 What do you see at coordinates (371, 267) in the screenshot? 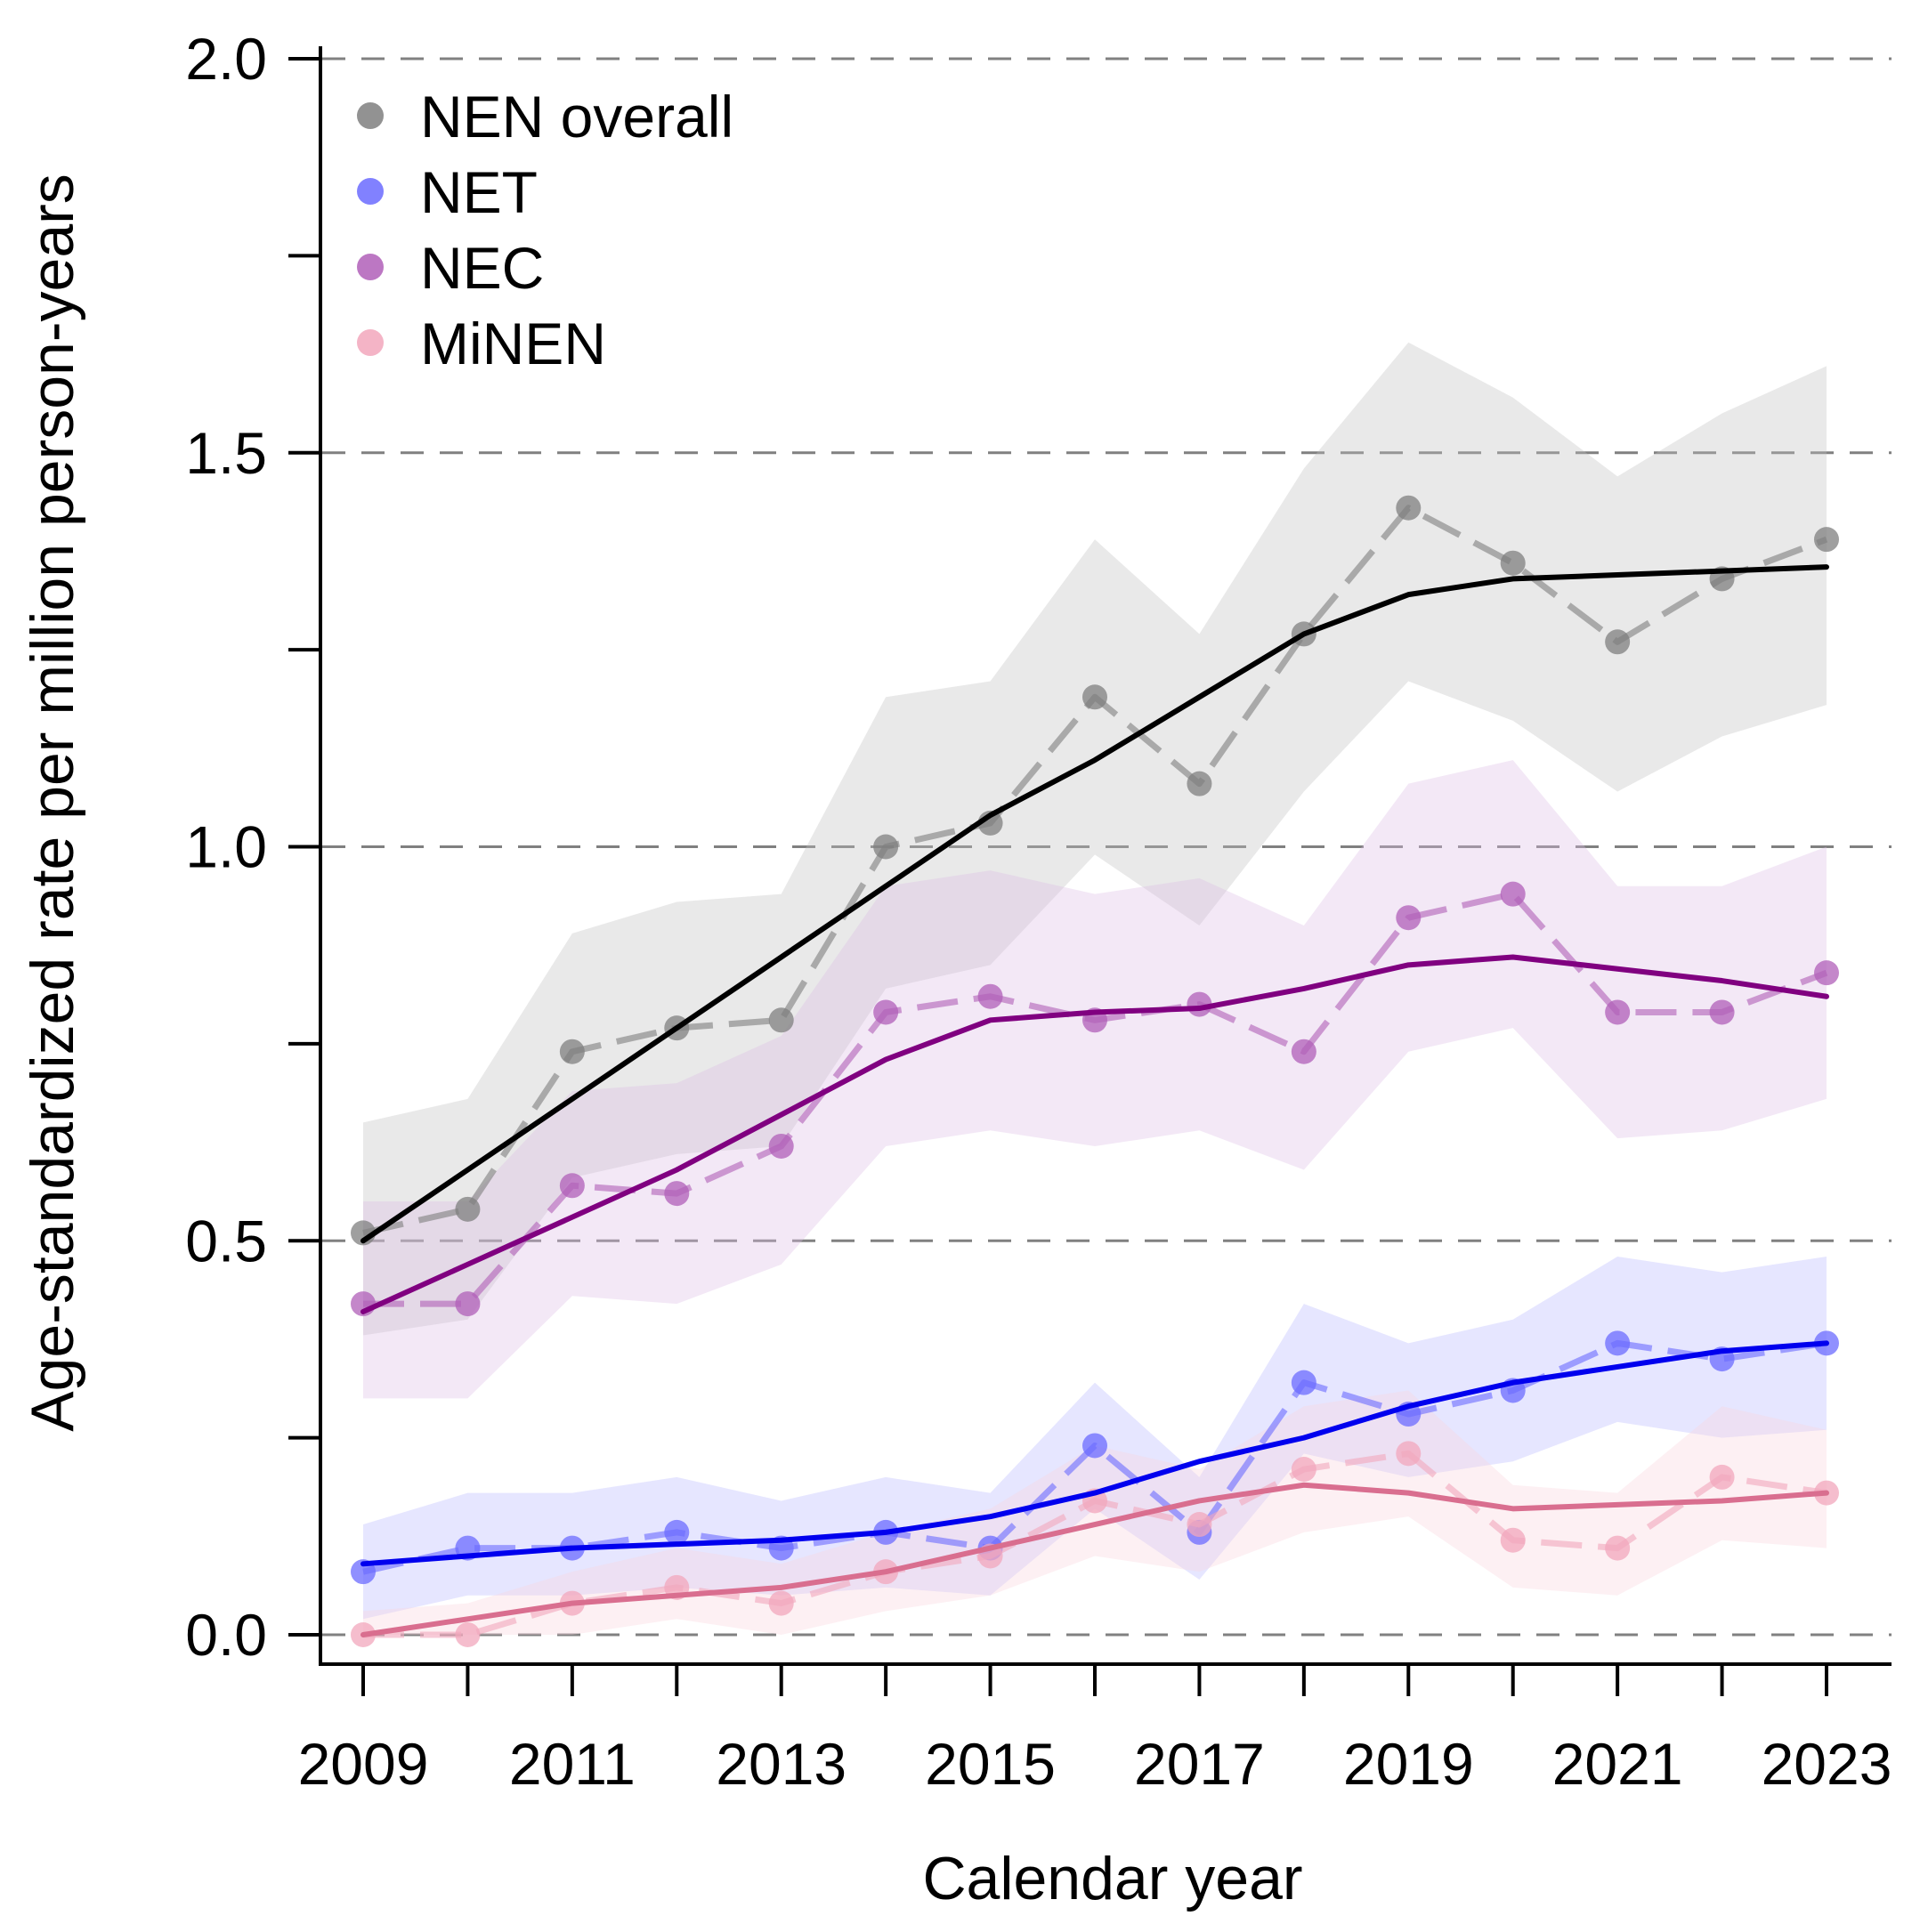
I see `legend-marker-nec` at bounding box center [371, 267].